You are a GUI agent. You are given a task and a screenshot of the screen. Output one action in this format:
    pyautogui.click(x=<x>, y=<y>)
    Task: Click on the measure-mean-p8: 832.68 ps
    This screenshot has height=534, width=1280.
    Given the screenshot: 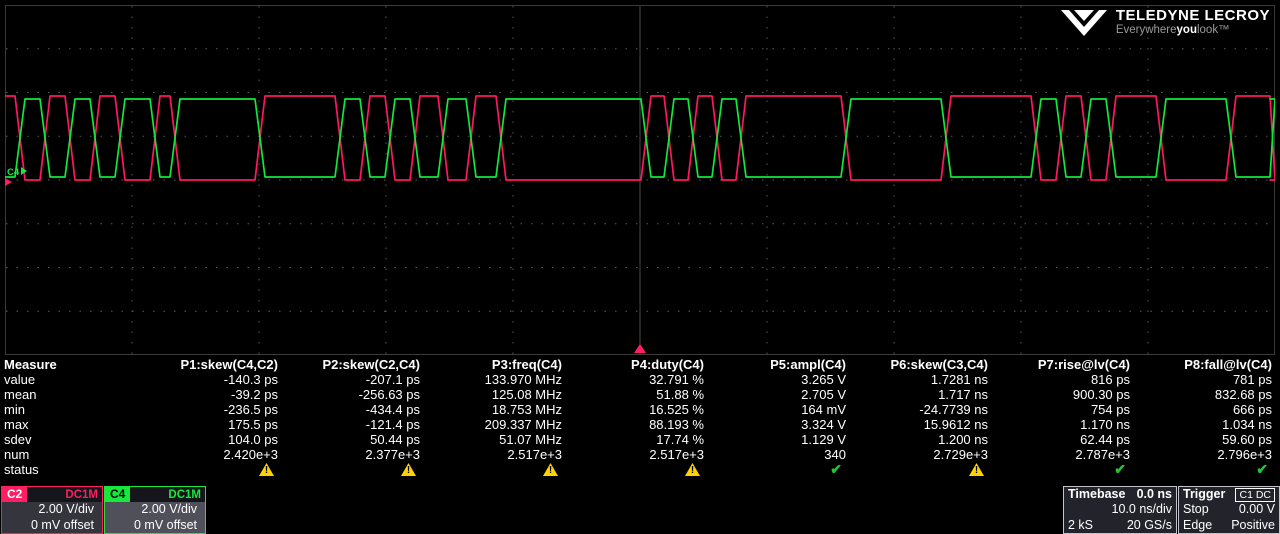 What is the action you would take?
    pyautogui.click(x=1243, y=394)
    